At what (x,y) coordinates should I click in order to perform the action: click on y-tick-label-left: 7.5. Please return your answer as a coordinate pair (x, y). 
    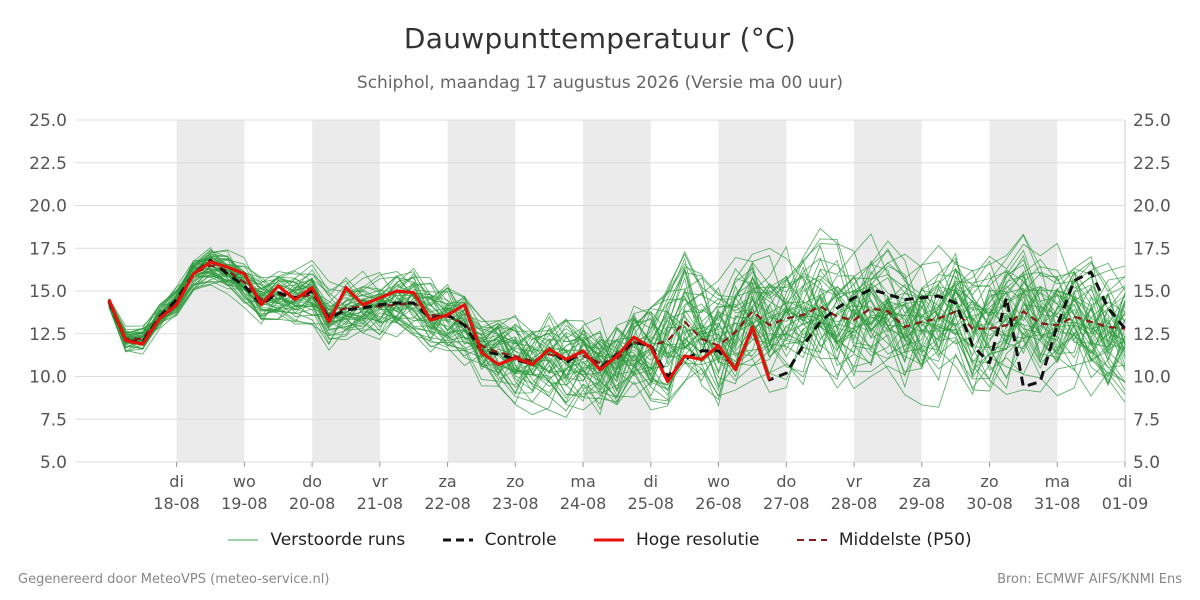
    Looking at the image, I should click on (53, 420).